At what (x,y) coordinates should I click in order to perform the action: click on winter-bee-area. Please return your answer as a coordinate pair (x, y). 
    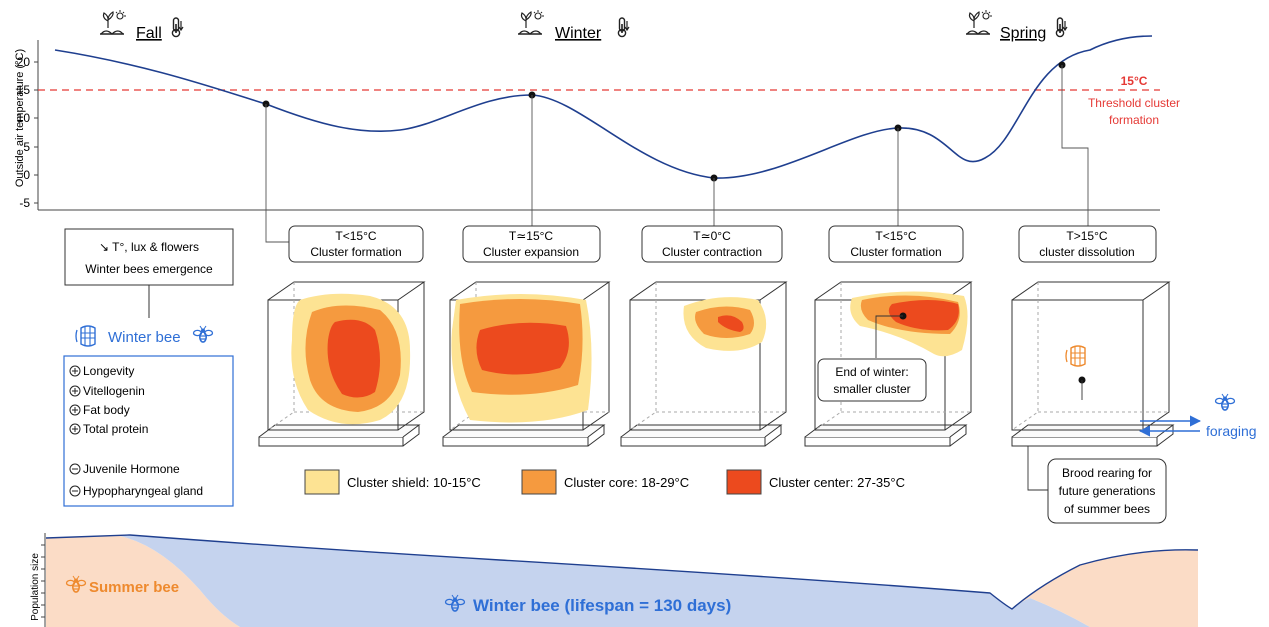
    Looking at the image, I should click on (605, 581).